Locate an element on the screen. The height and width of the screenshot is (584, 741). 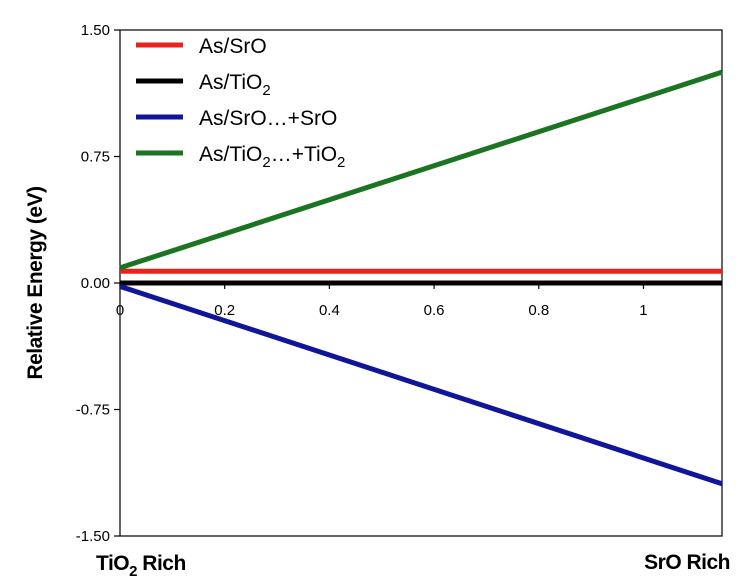
y-axis-label: Relative Energy (eV) is located at coordinates (35, 282).